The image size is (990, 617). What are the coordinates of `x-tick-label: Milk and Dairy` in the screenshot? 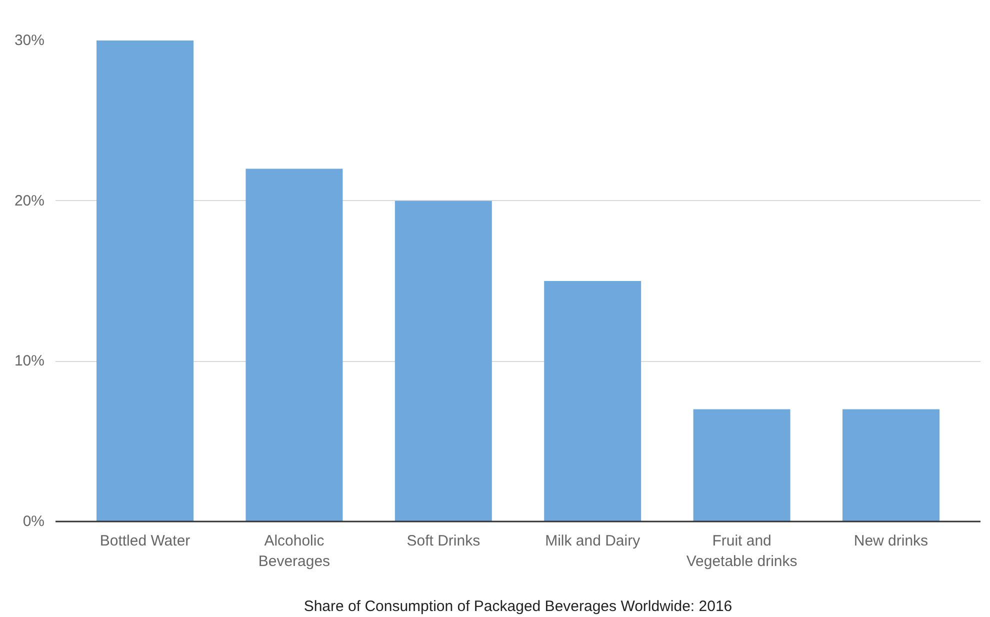 It's located at (593, 541).